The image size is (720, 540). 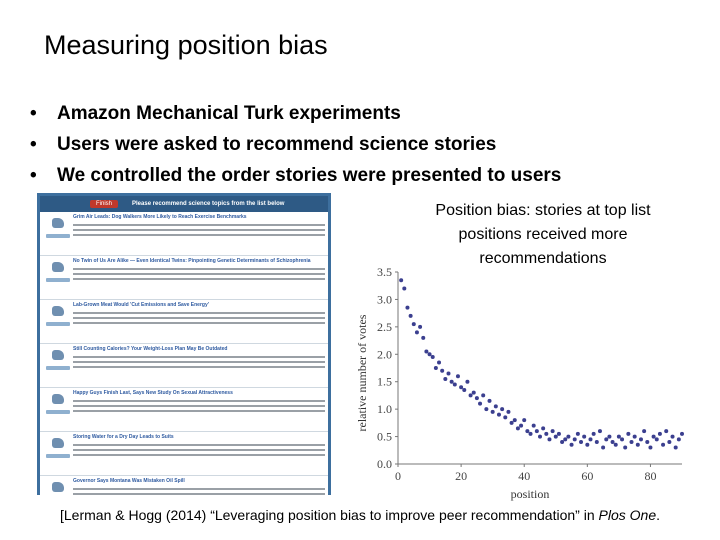 I want to click on bullet-text: Amazon Mechanical Turk experiments, so click(x=229, y=113).